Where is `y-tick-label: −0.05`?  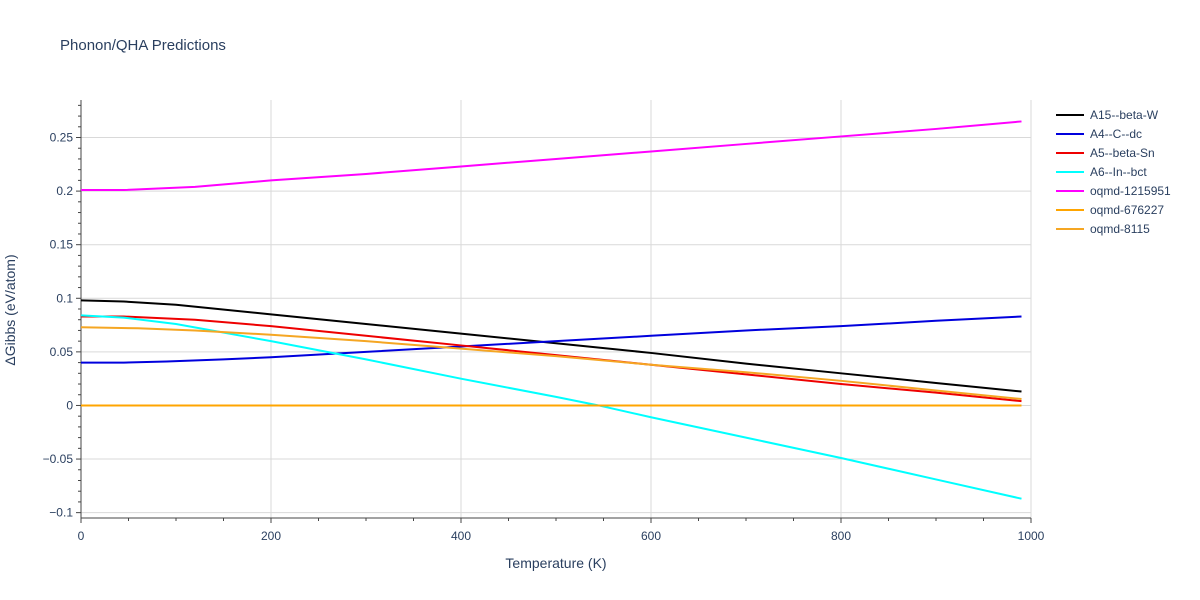 y-tick-label: −0.05 is located at coordinates (58, 459).